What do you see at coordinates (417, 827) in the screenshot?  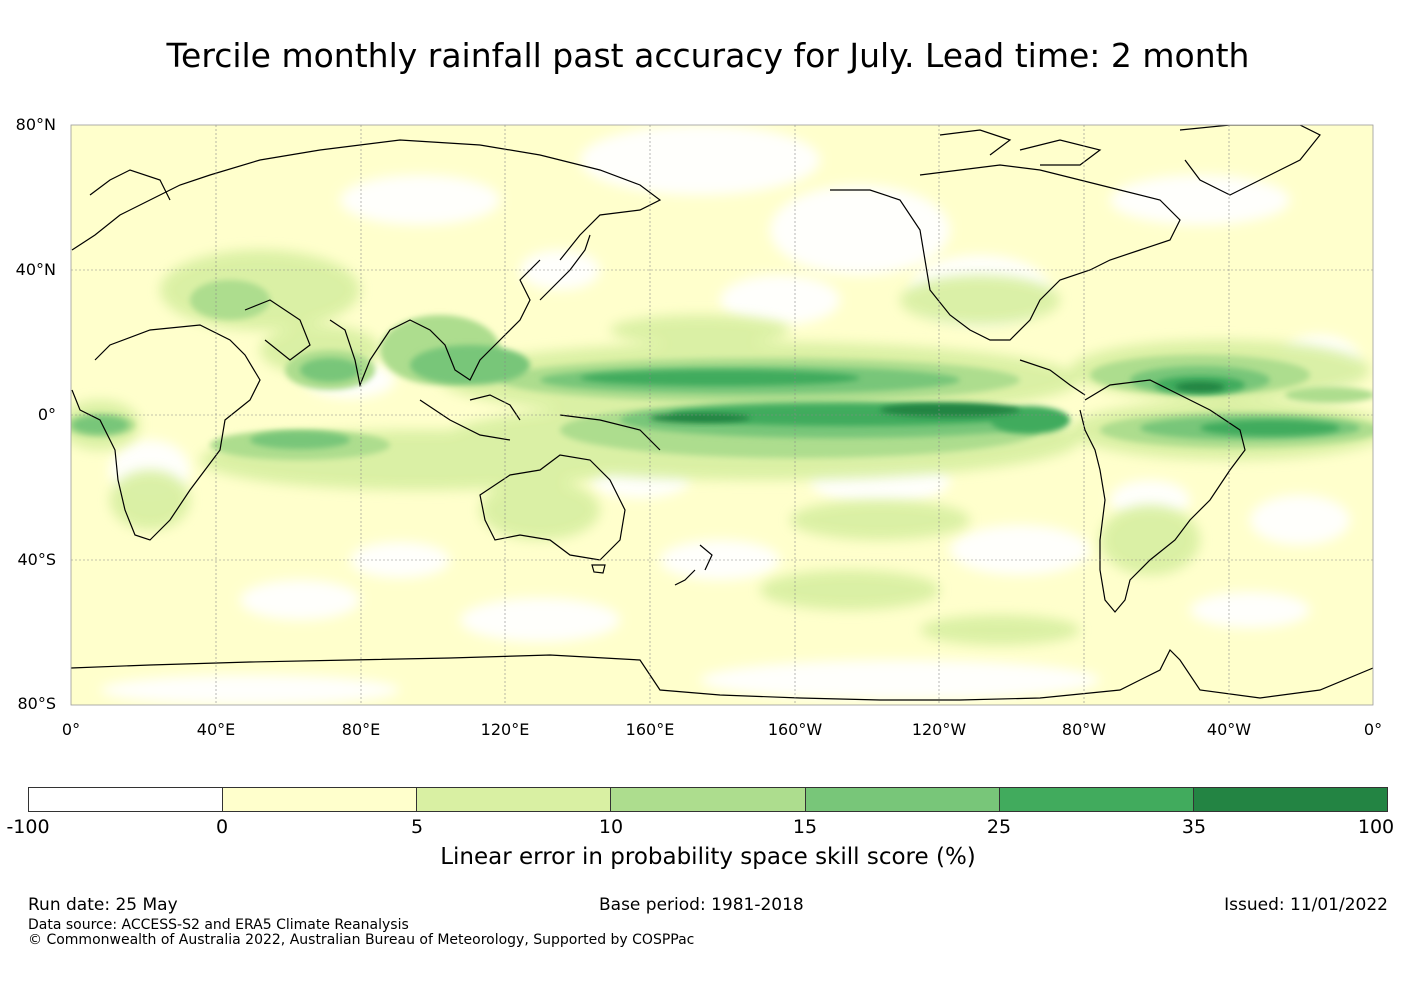 I see `colorbar-tick: 5` at bounding box center [417, 827].